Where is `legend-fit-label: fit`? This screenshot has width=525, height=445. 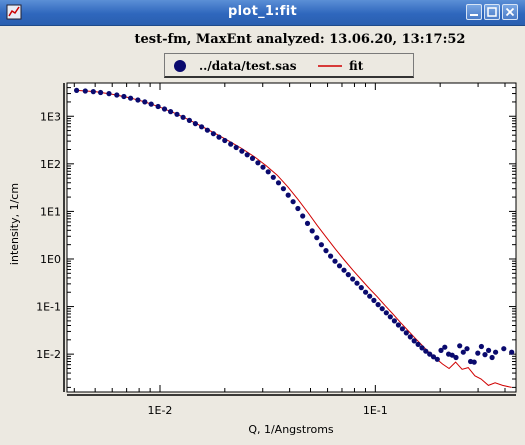 legend-fit-label: fit is located at coordinates (356, 66).